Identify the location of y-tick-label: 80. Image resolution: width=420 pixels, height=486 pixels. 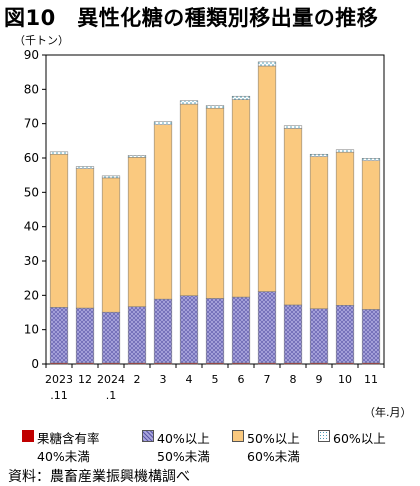
(31, 89).